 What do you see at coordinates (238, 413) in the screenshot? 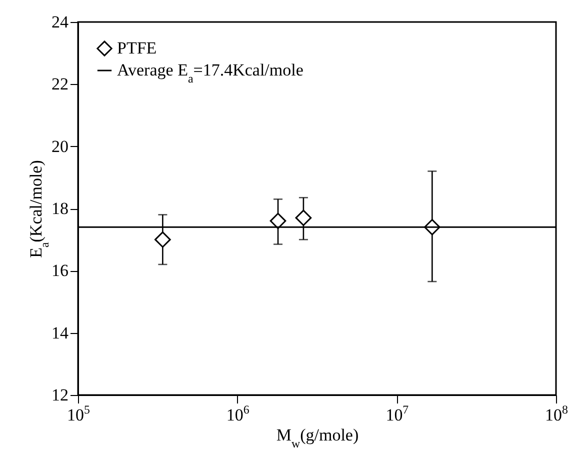
I see `x-tick-label: 10$^{6}$` at bounding box center [238, 413].